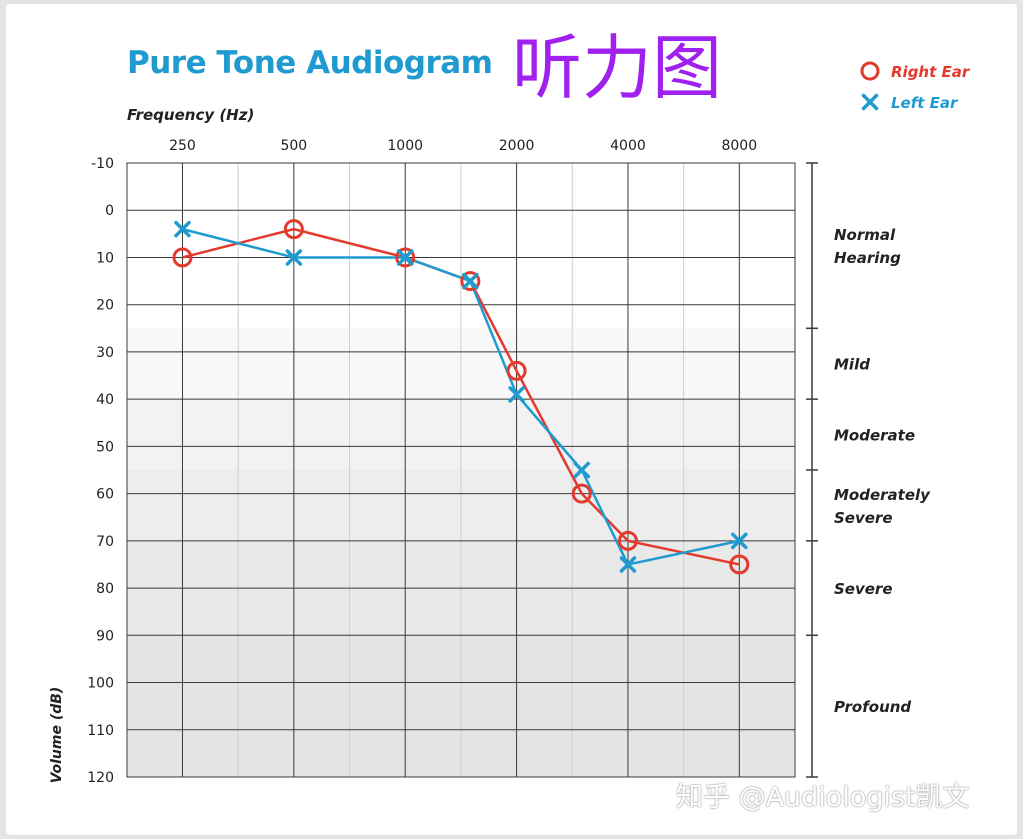 The width and height of the screenshot is (1023, 839). I want to click on severity-band-label: Profound, so click(872, 707).